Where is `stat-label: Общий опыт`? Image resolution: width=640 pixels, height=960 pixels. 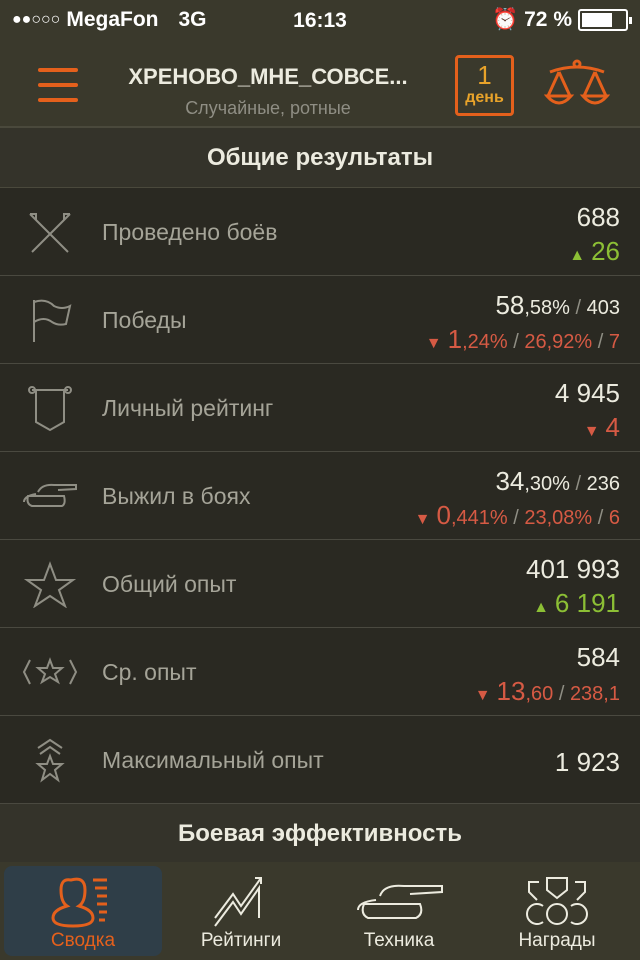
stat-label: Общий опыт is located at coordinates (169, 584).